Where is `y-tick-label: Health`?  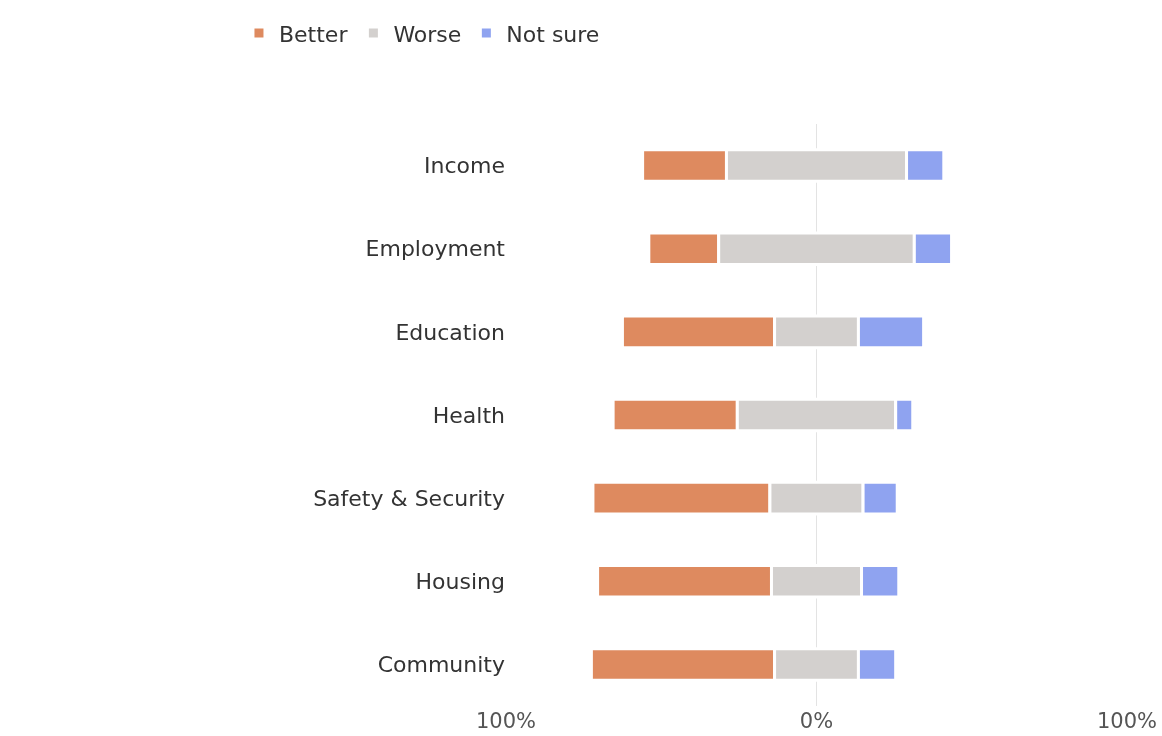
y-tick-label: Health is located at coordinates (468, 415).